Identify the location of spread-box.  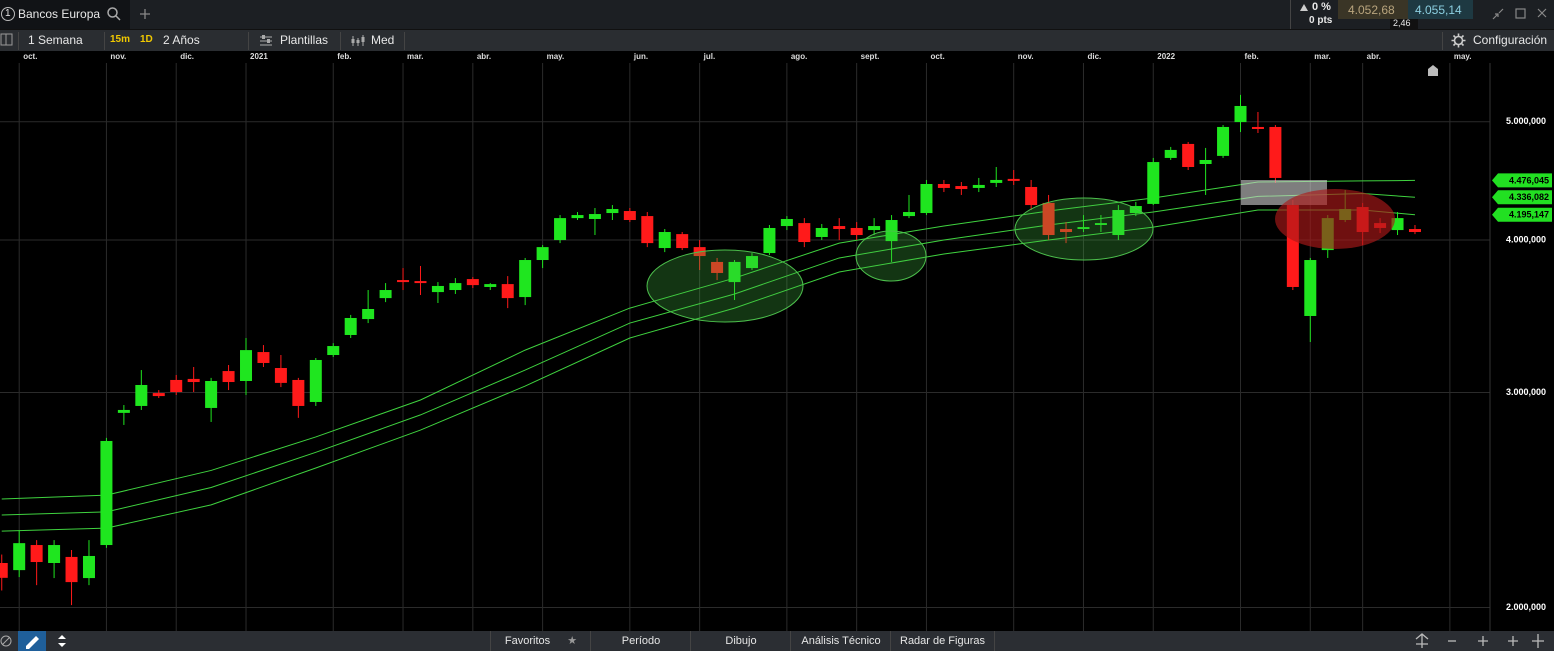
(1404, 24).